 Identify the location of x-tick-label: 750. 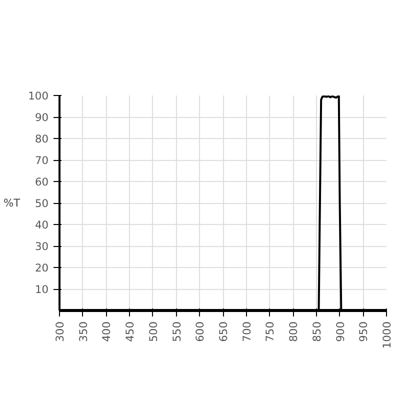
(270, 331).